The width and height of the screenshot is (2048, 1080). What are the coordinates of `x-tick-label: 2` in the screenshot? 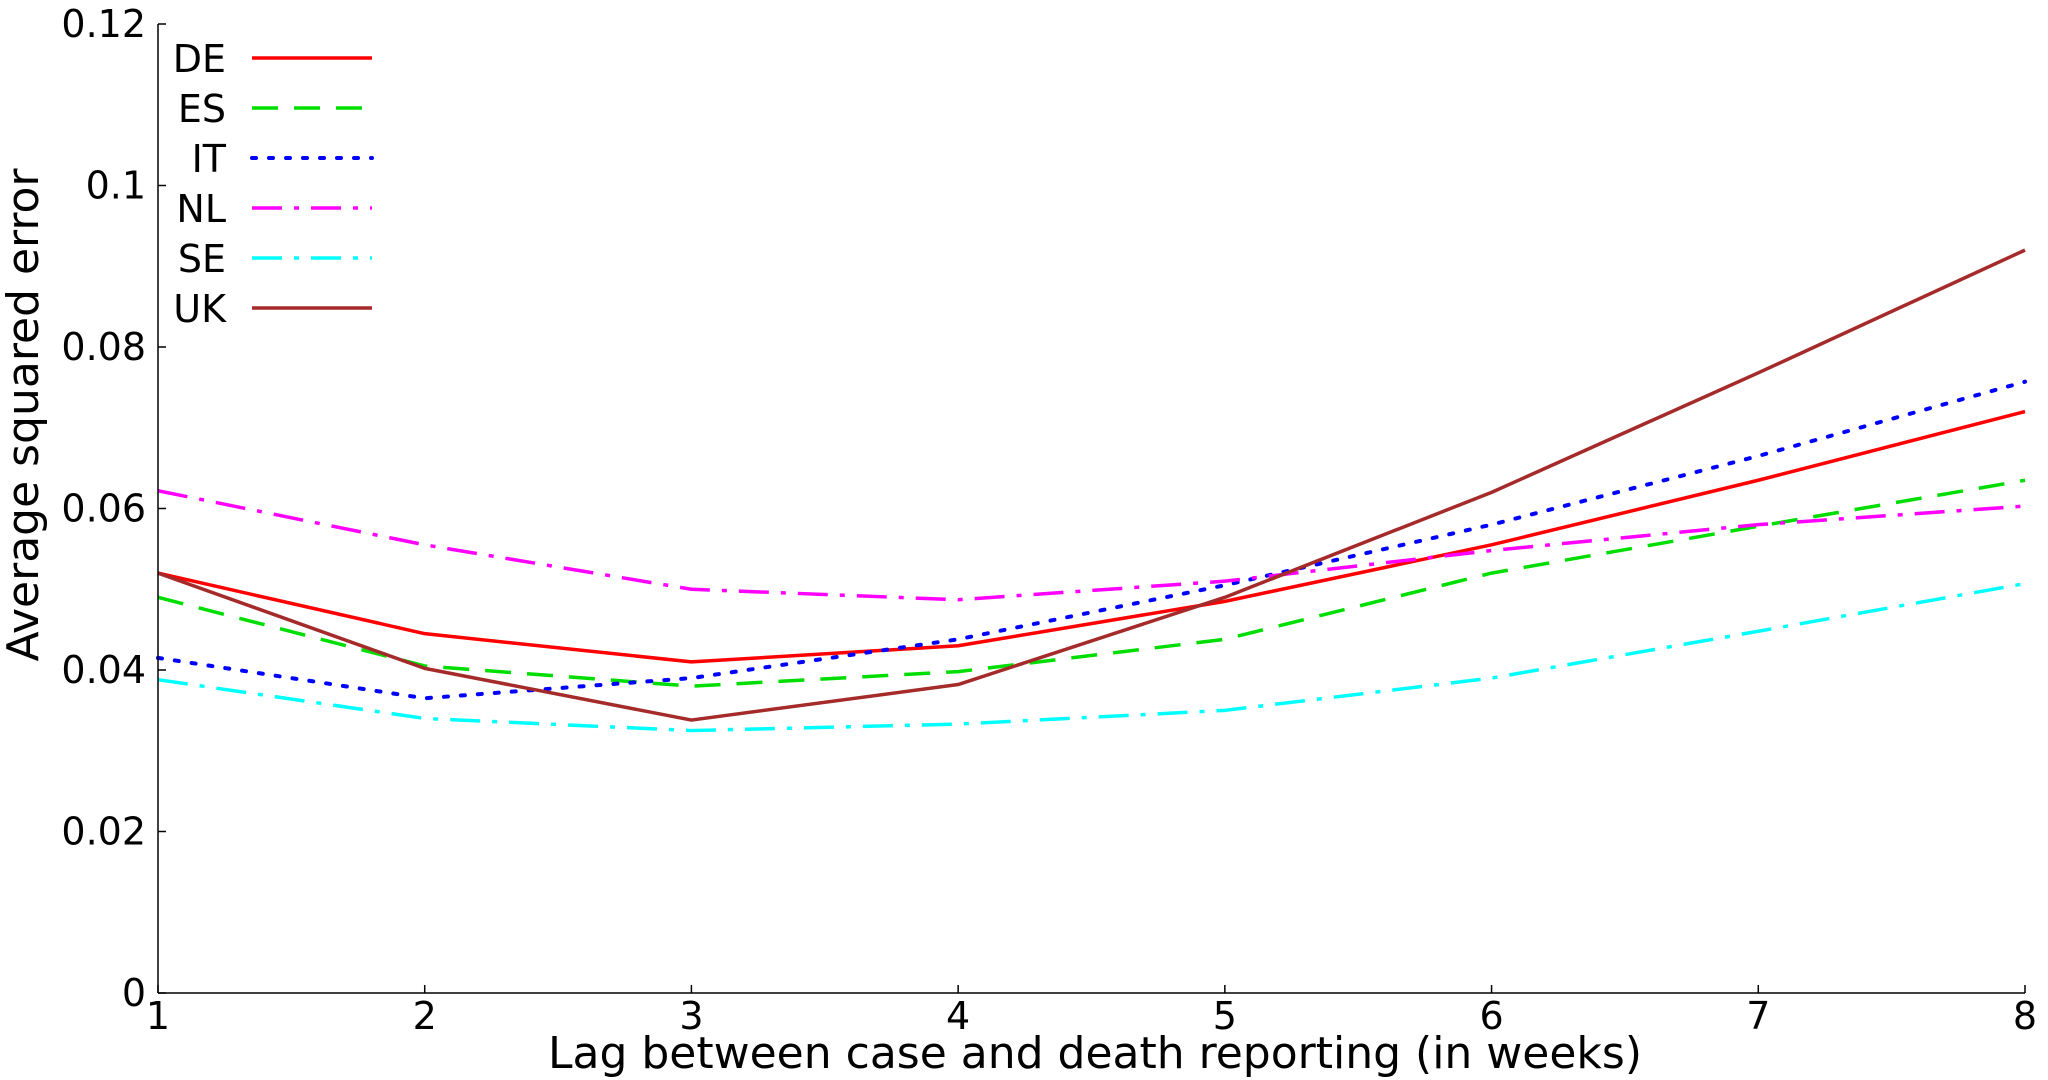 It's located at (425, 1016).